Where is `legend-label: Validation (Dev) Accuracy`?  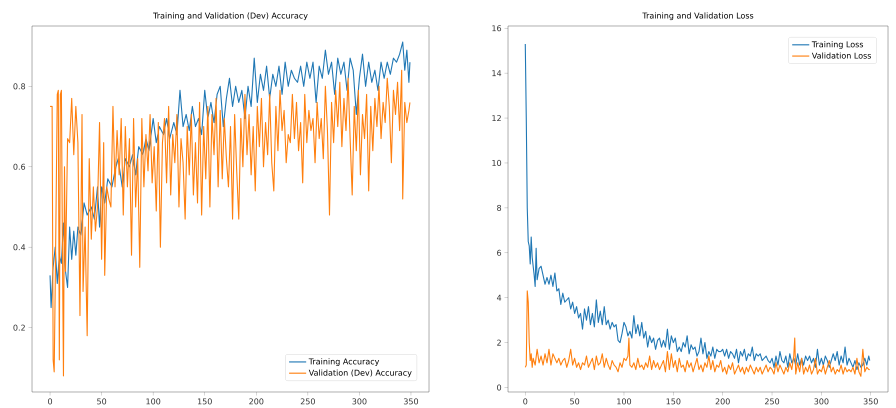
legend-label: Validation (Dev) Accuracy is located at coordinates (360, 374).